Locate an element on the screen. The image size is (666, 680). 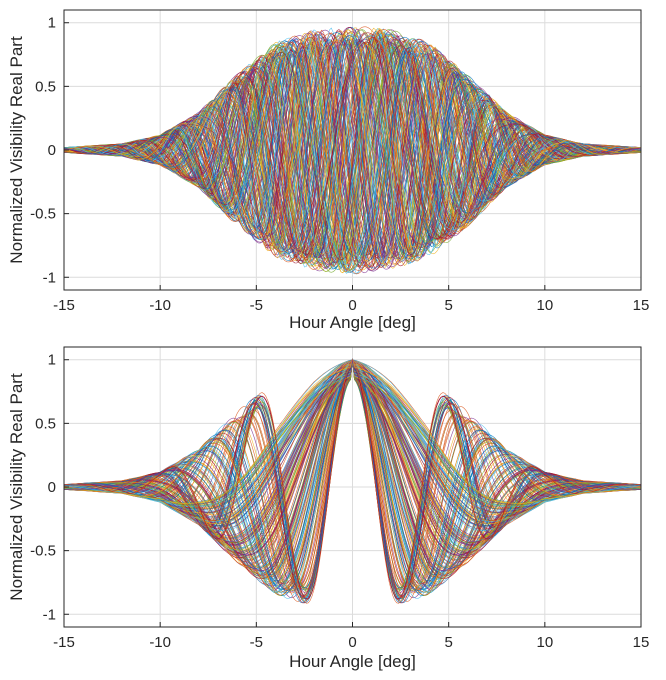
bottom-y-axis-label: Normalized Visibility Real Part is located at coordinates (16, 487).